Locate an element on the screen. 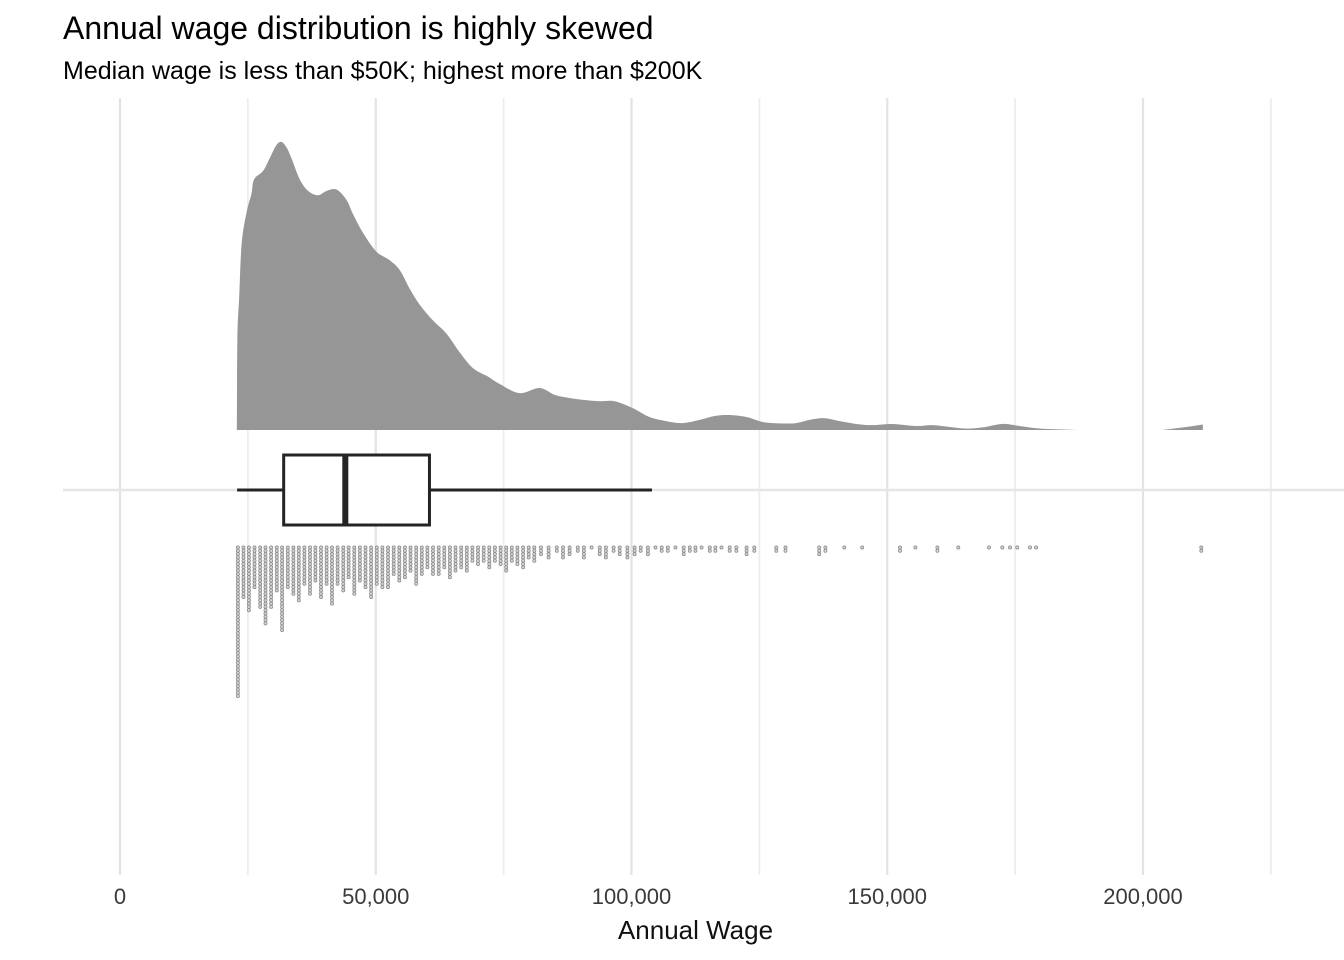  x-tick-label-0: 0 is located at coordinates (120, 896).